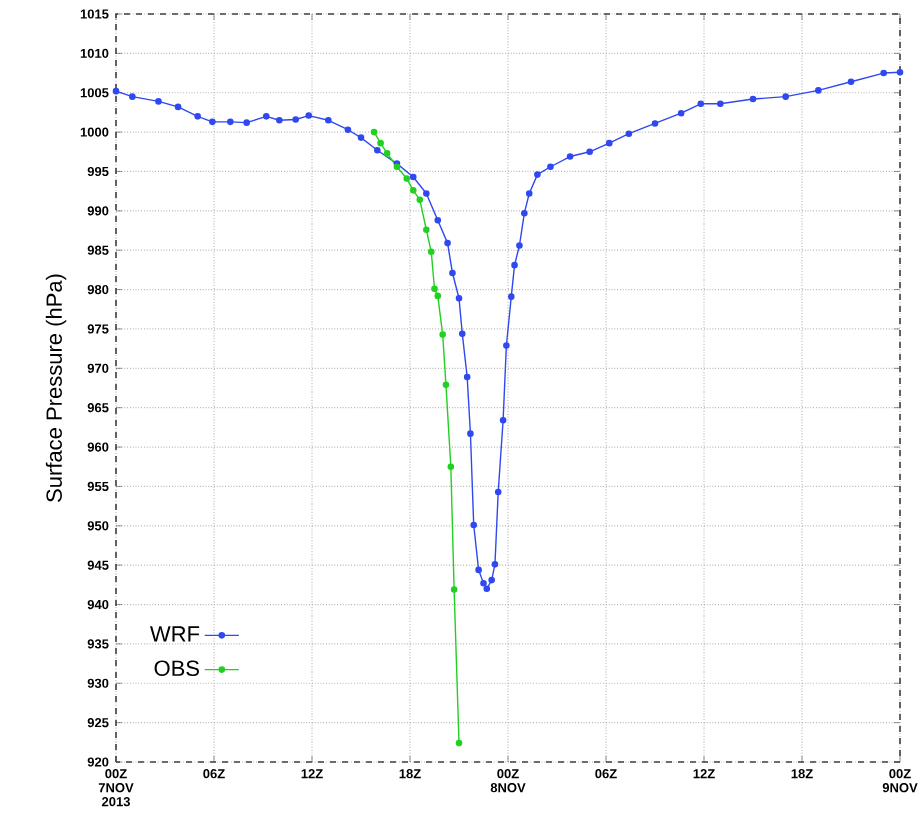  I want to click on legend-label: WRF, so click(175, 634).